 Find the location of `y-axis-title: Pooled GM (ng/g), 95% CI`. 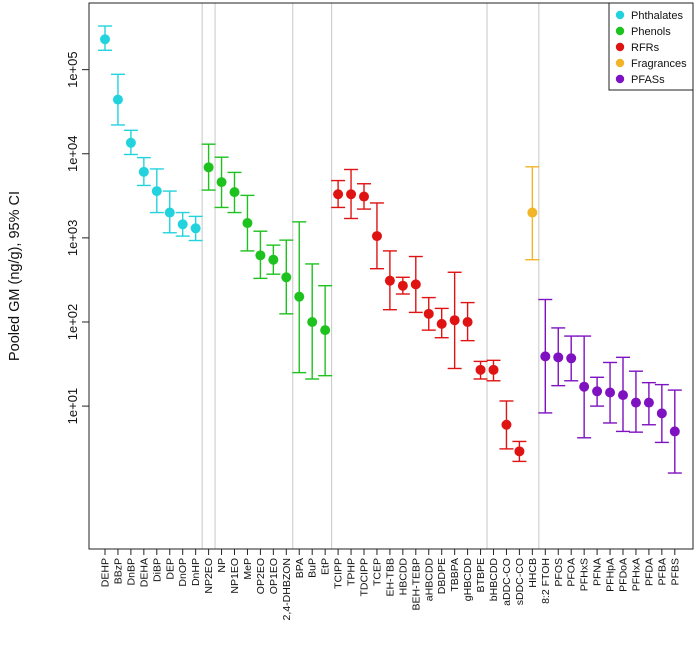

y-axis-title: Pooled GM (ng/g), 95% CI is located at coordinates (15, 276).